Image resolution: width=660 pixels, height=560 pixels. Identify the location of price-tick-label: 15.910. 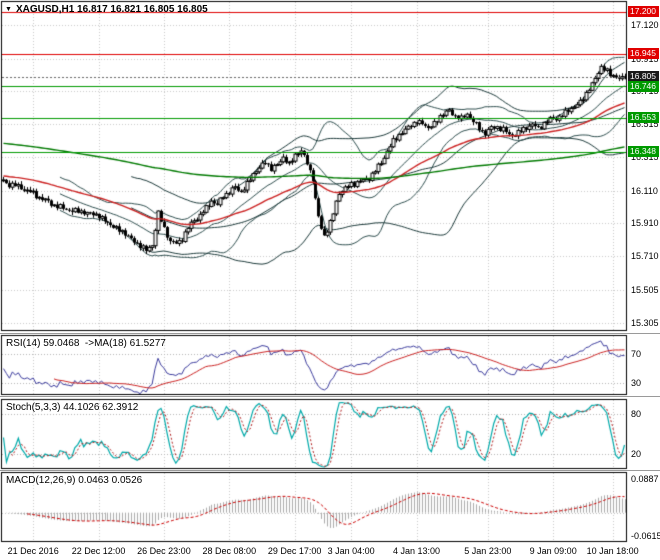
(645, 223).